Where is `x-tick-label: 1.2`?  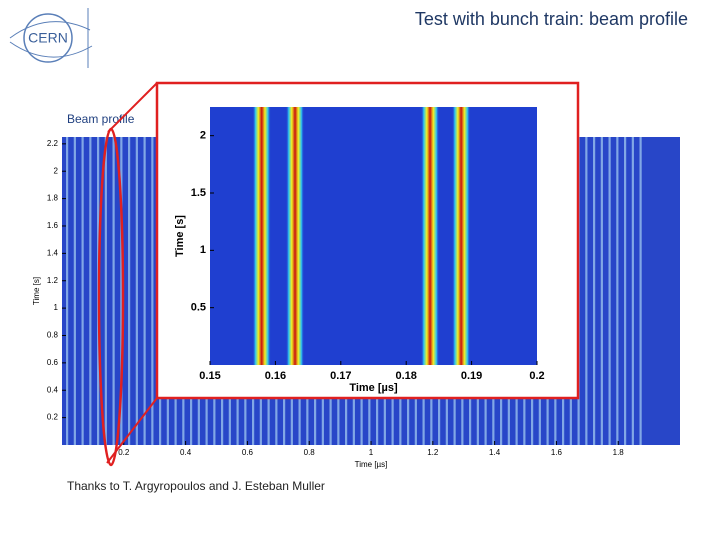 x-tick-label: 1.2 is located at coordinates (433, 452).